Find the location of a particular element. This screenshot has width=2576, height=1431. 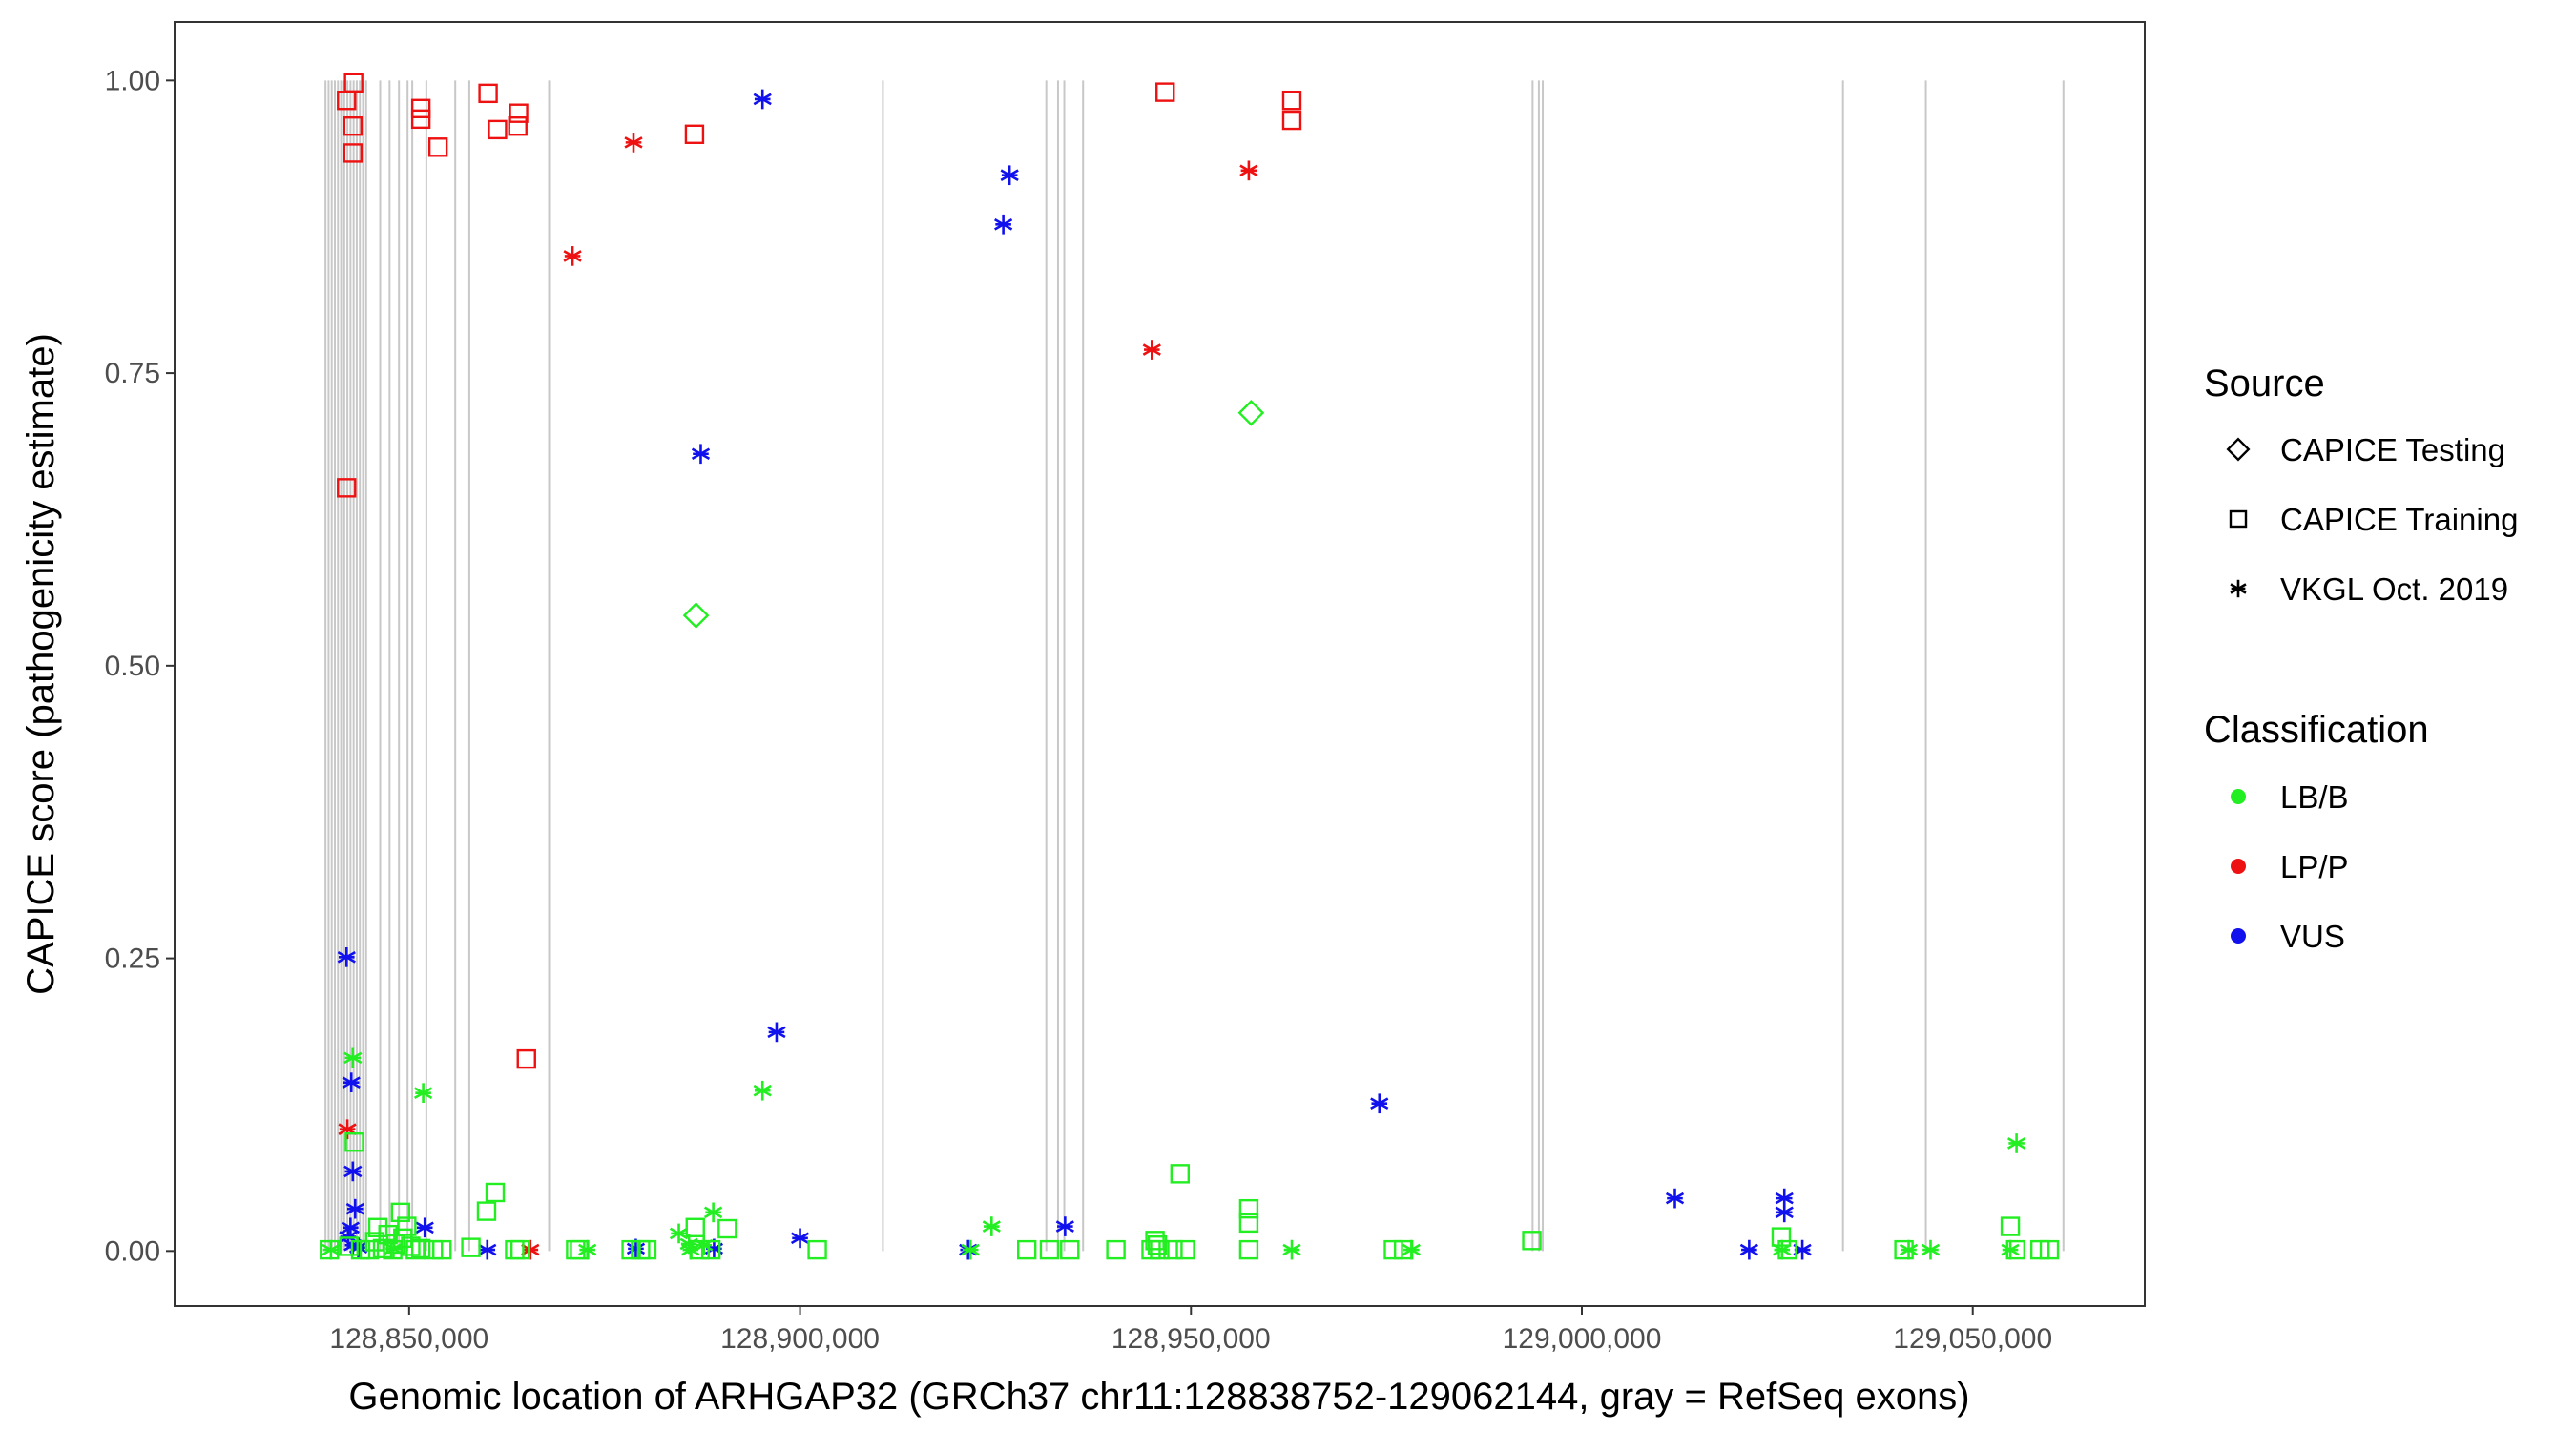

y-tick-label: 0.00 is located at coordinates (132, 1251).